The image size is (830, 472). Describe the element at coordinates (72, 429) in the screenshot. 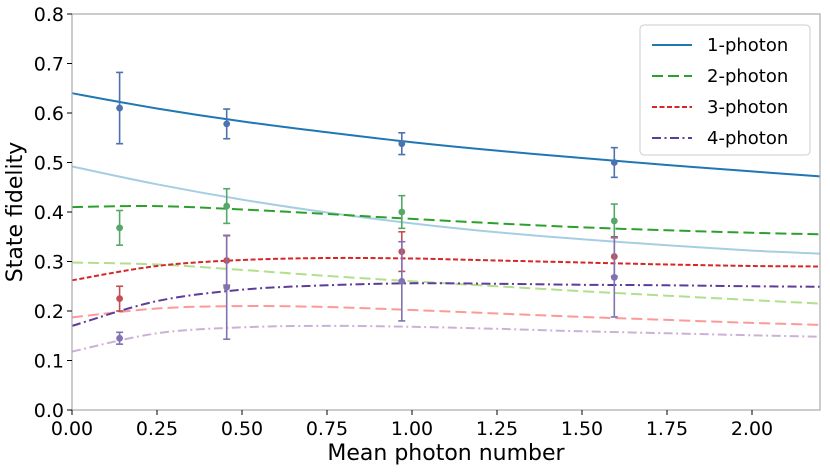

I see `x-tick-label: 0.00` at that location.